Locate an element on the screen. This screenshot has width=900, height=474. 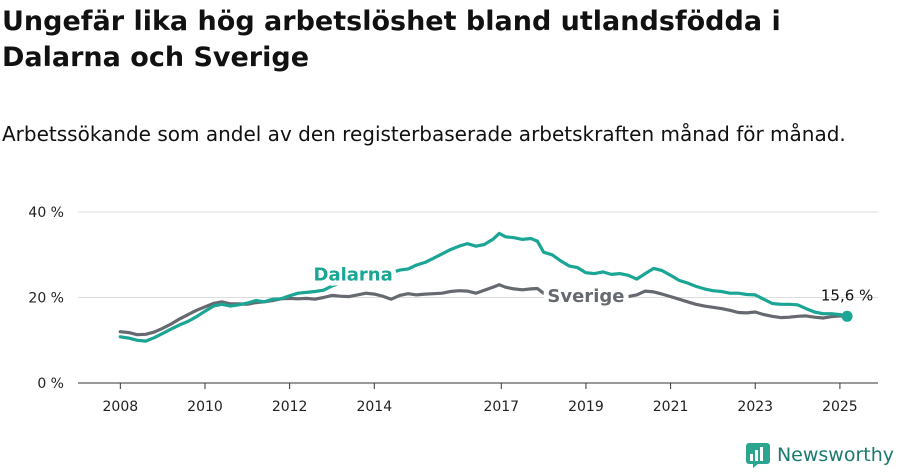
x-tick-label: 2008 is located at coordinates (121, 407).